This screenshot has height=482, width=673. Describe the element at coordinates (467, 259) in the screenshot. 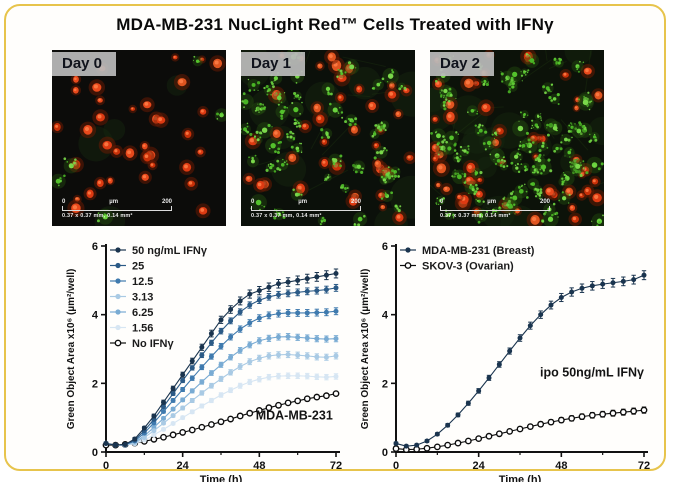

I see `legend: MDA-MB-231 (Breast) SKOV-3 (Ovarian)` at that location.